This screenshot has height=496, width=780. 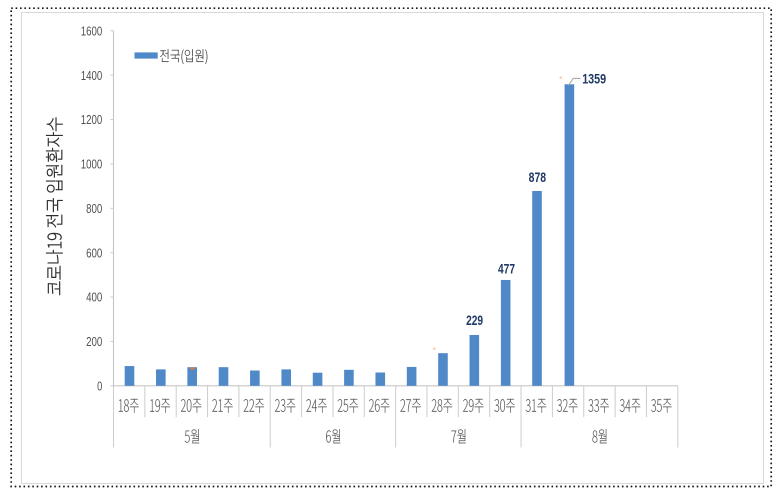 What do you see at coordinates (92, 164) in the screenshot?
I see `svg-text: 1000` at bounding box center [92, 164].